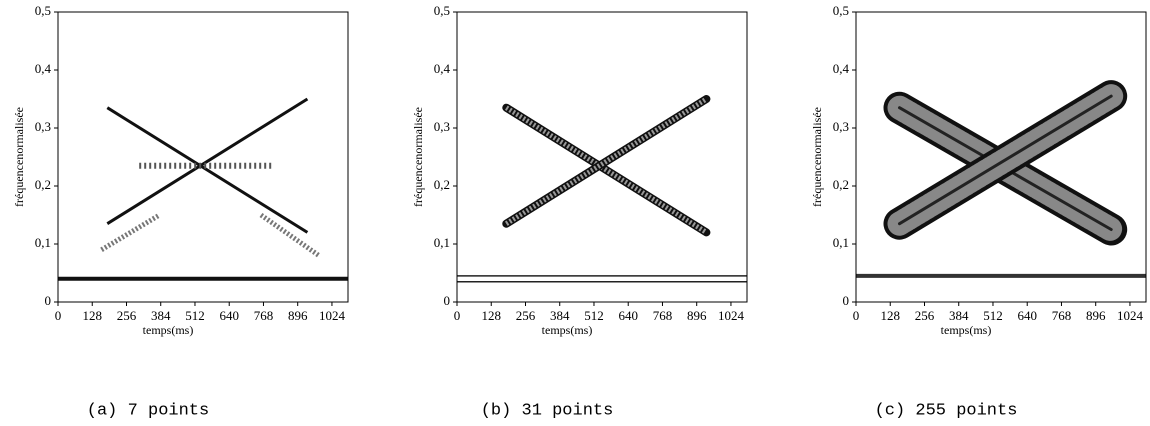 The image size is (1150, 426). Describe the element at coordinates (547, 410) in the screenshot. I see `caption: (b) 31 points` at that location.